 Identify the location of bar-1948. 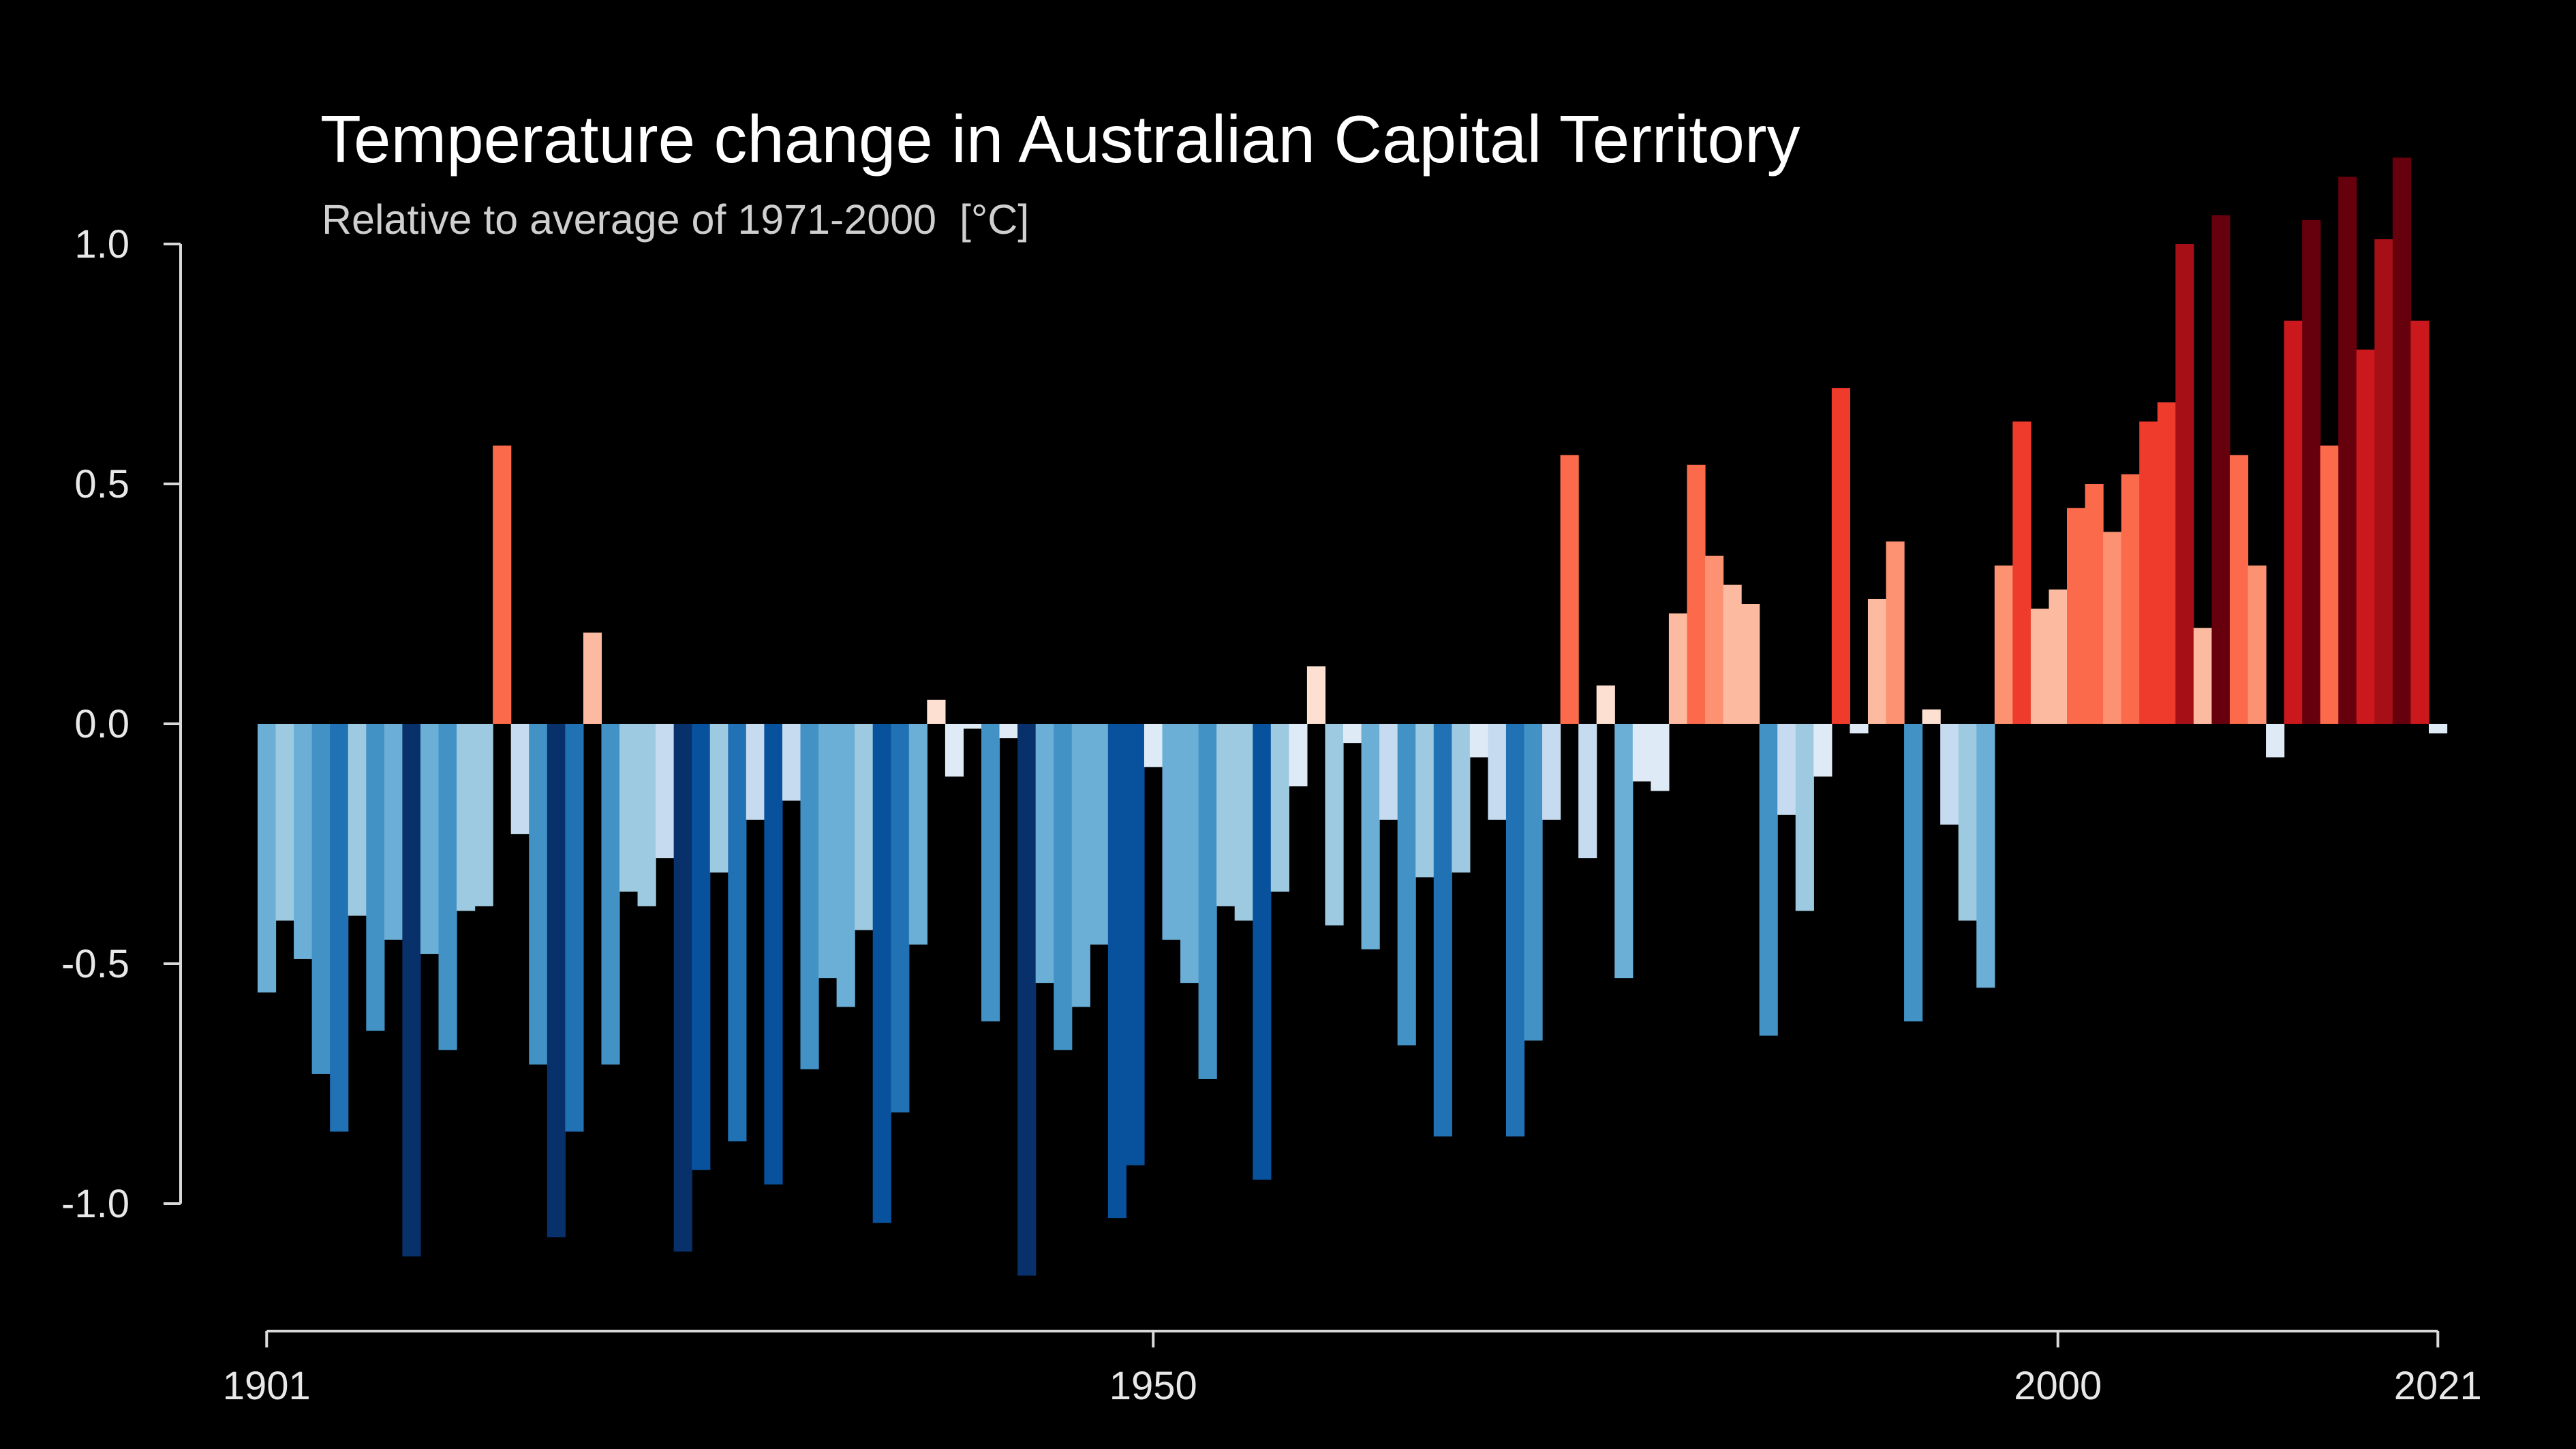
(1116, 971).